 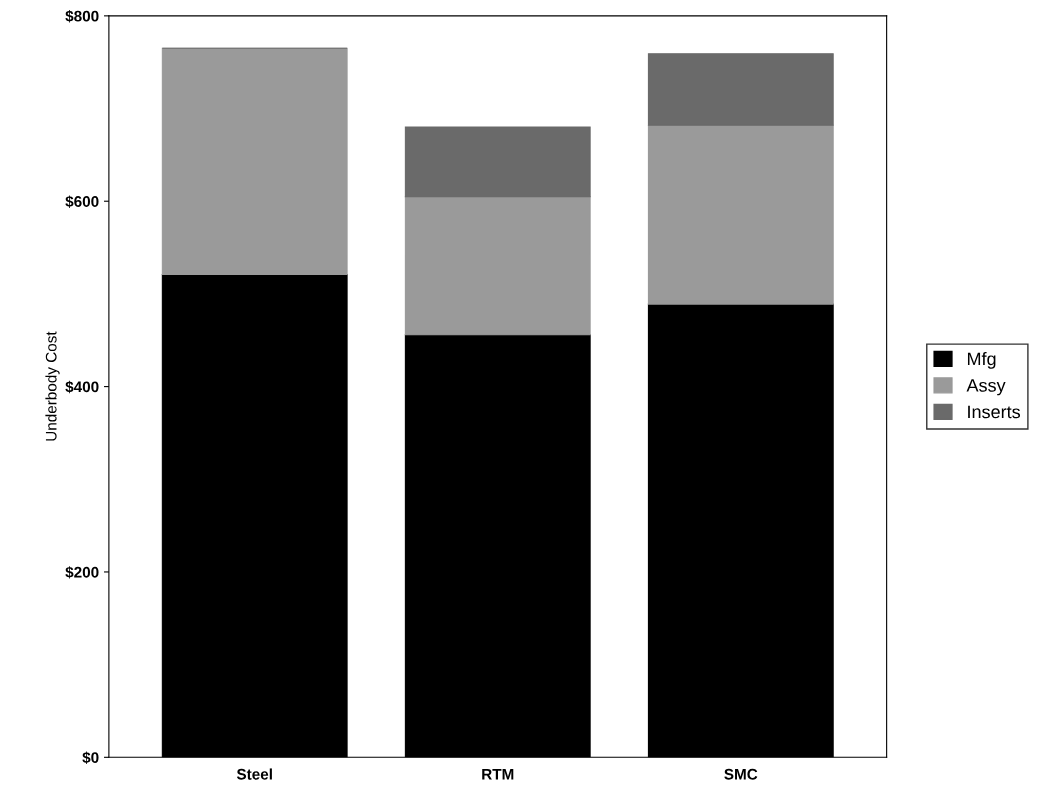 What do you see at coordinates (82, 16) in the screenshot?
I see `y-tick-label: $800` at bounding box center [82, 16].